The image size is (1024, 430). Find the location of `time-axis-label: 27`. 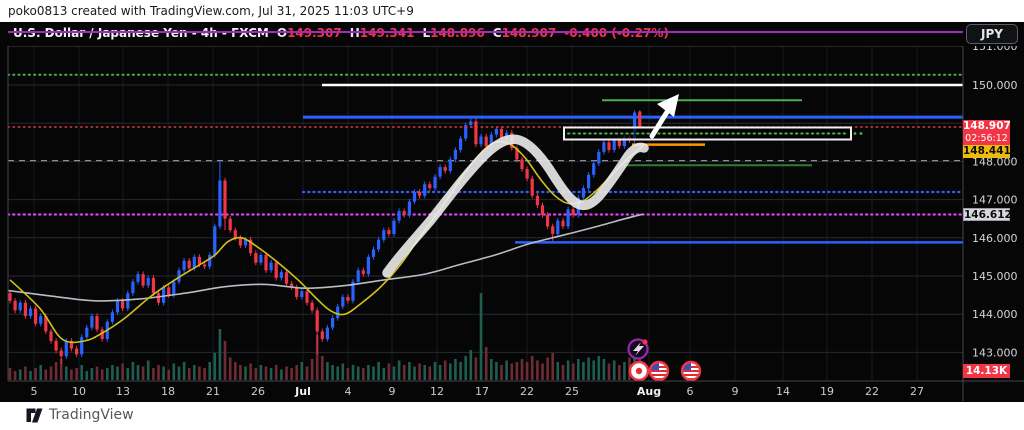

time-axis-label: 27 is located at coordinates (917, 391).